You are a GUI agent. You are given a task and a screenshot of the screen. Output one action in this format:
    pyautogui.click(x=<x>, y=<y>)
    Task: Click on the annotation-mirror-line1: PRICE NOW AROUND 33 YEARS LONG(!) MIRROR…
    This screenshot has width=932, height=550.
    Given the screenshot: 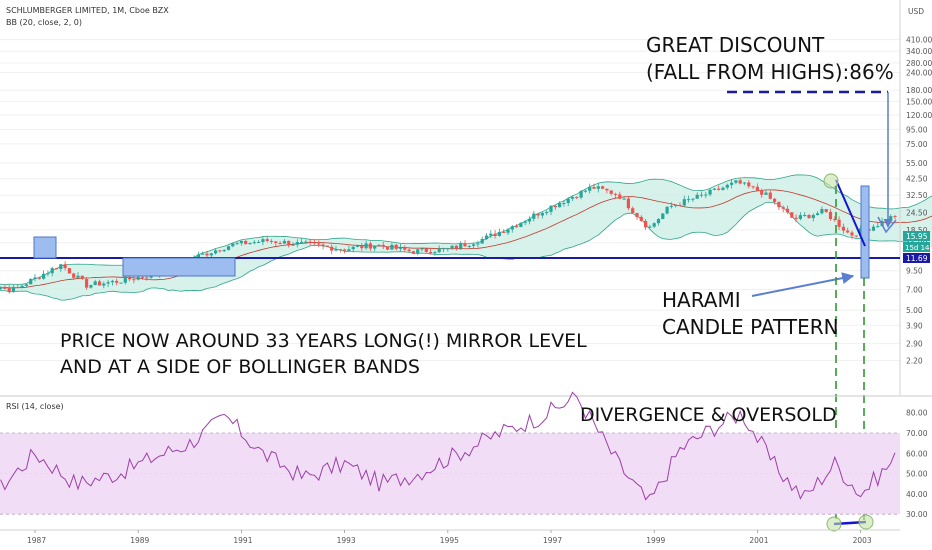 What is the action you would take?
    pyautogui.click(x=323, y=341)
    